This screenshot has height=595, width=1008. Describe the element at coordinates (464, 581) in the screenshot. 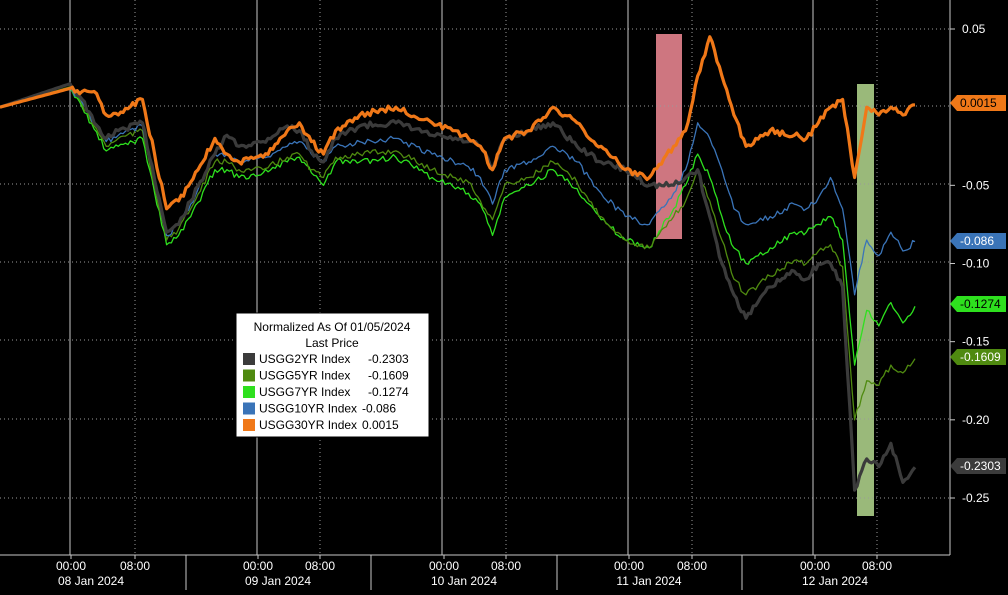

I see `x-tick-day-label: 10 Jan 2024` at that location.